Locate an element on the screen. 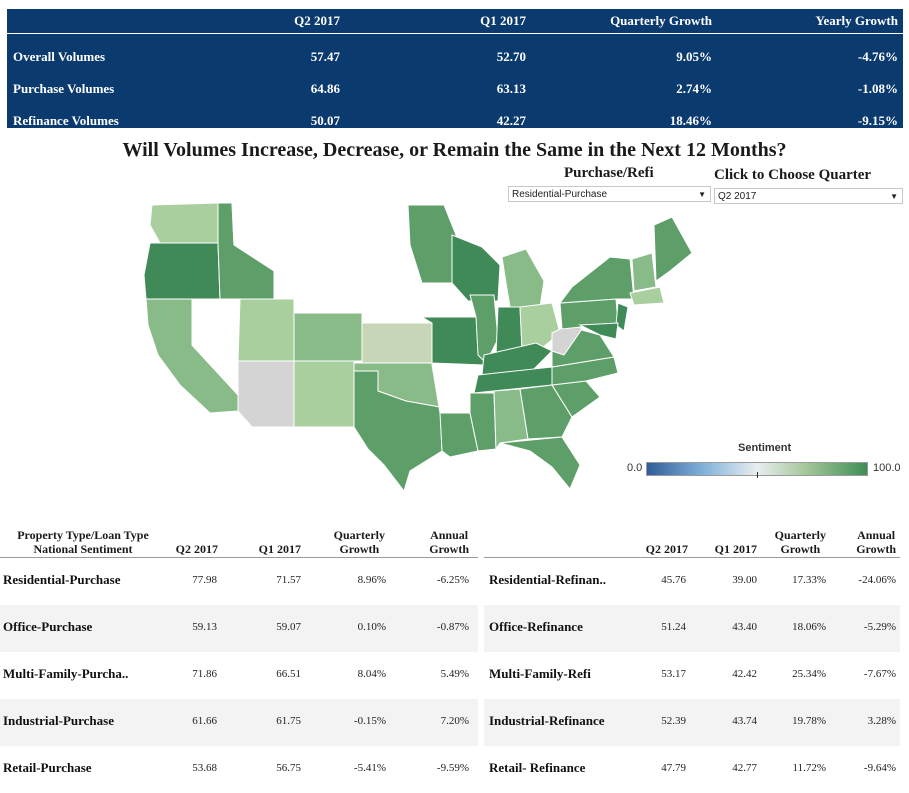  summary-cell-yearly-growth: -4.76% is located at coordinates (877, 56).